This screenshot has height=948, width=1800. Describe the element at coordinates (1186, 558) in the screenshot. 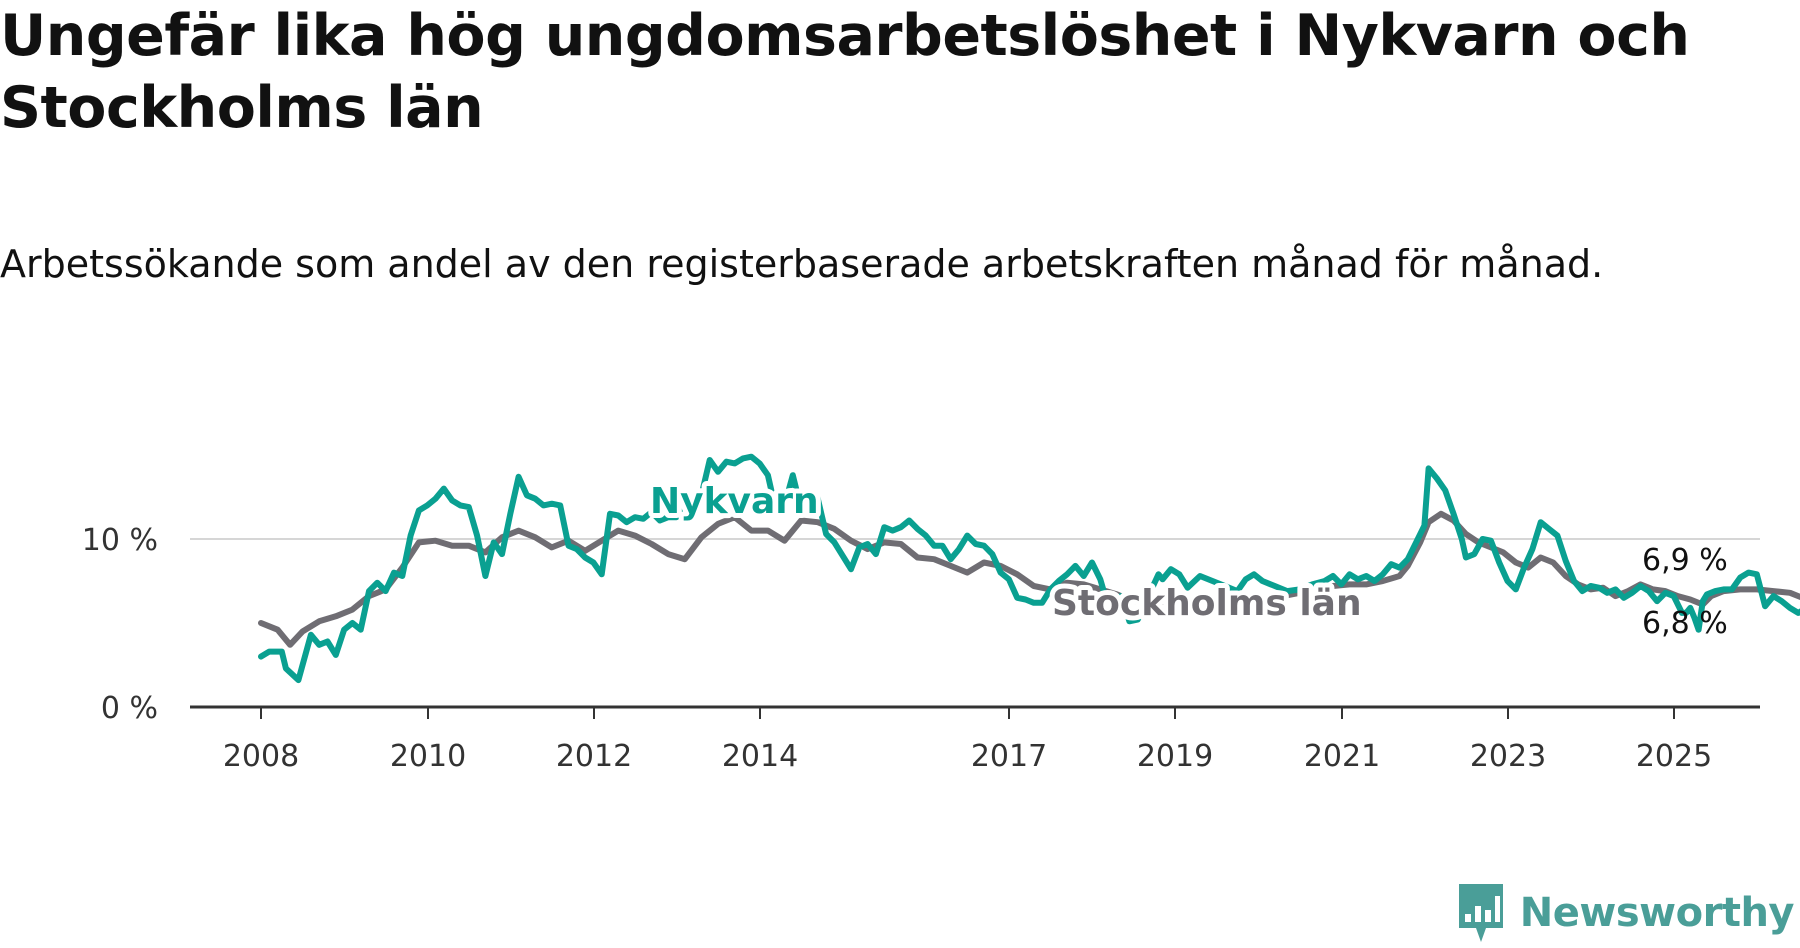

I see `series-labels: Nykvarn Stockholms län 6,9 % 6,8 %` at that location.